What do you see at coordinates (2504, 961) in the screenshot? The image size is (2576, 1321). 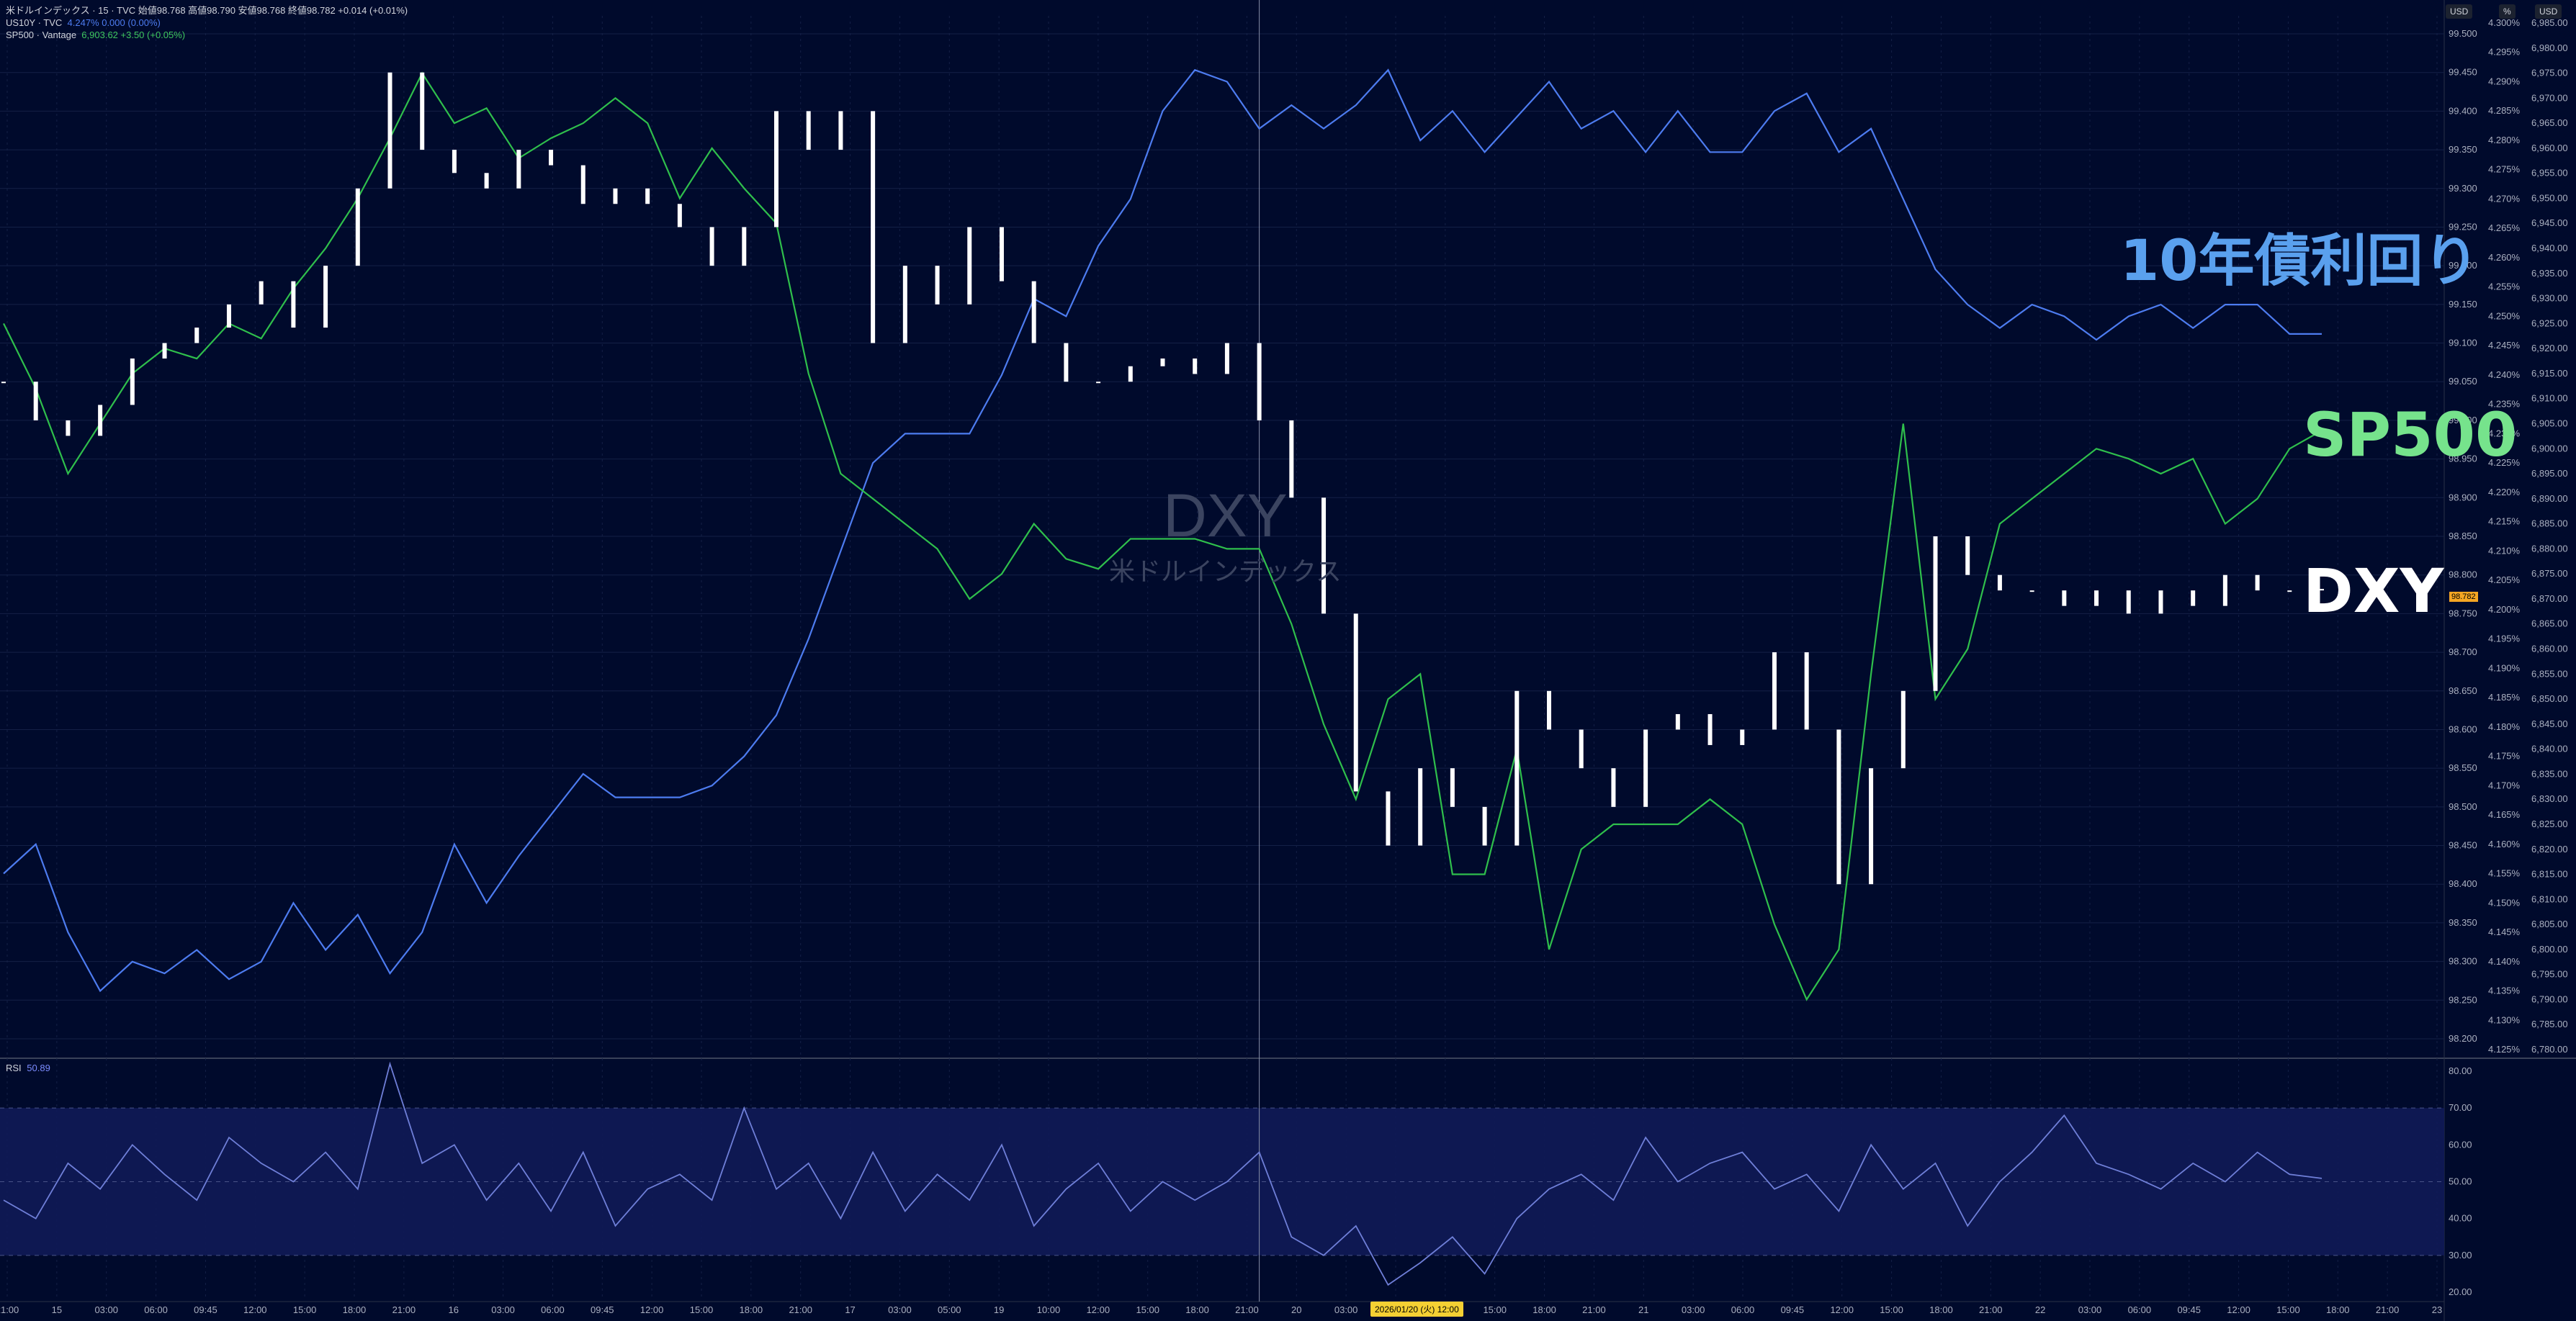 I see `us10y-tick-label: 4.140%` at bounding box center [2504, 961].